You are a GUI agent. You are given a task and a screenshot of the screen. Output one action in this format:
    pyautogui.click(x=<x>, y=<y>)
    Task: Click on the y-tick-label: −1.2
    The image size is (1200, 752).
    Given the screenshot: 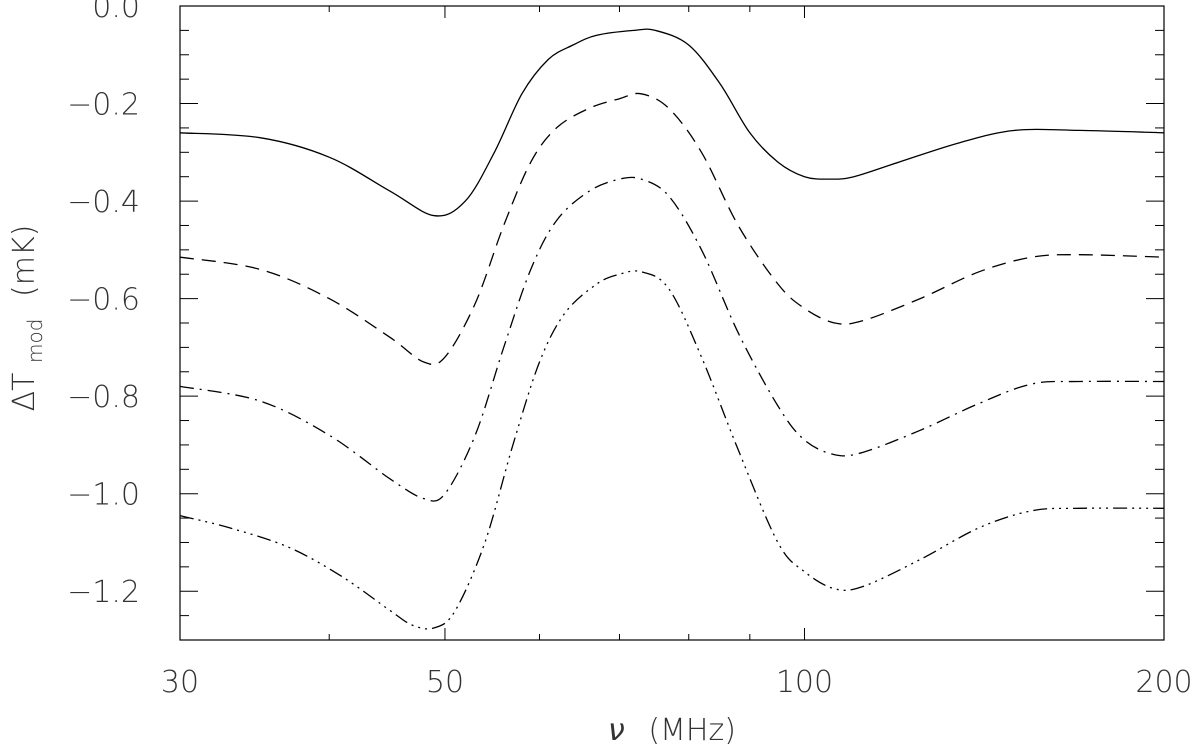 What is the action you would take?
    pyautogui.click(x=103, y=592)
    